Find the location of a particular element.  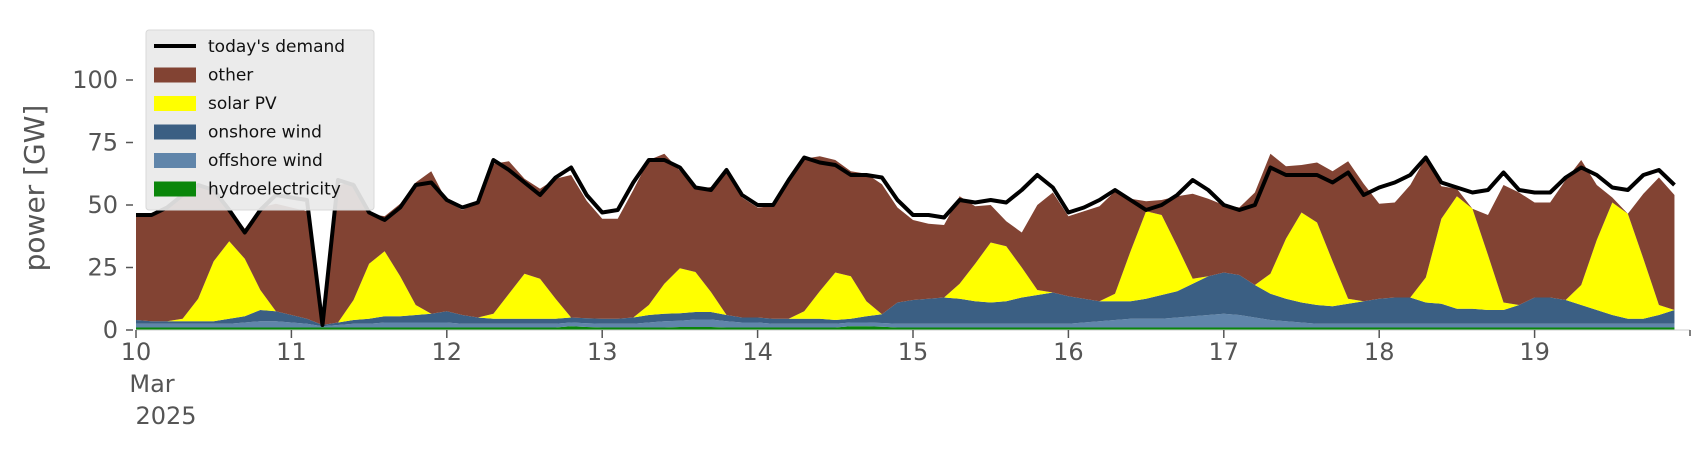

legend-box is located at coordinates (260, 120).